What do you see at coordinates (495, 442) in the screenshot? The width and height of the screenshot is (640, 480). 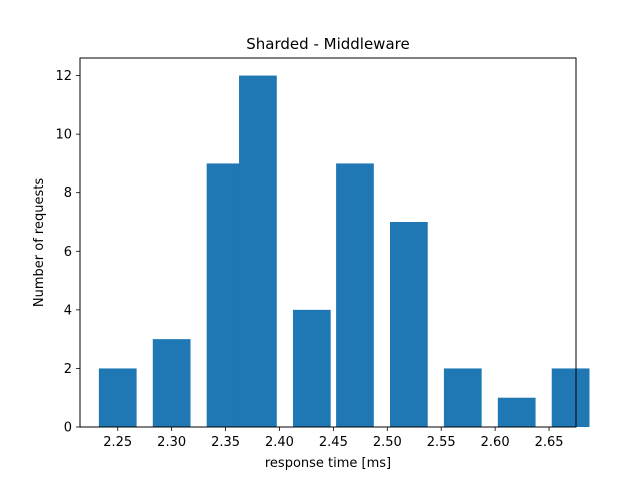 I see `x-tick-label: 2.60` at bounding box center [495, 442].